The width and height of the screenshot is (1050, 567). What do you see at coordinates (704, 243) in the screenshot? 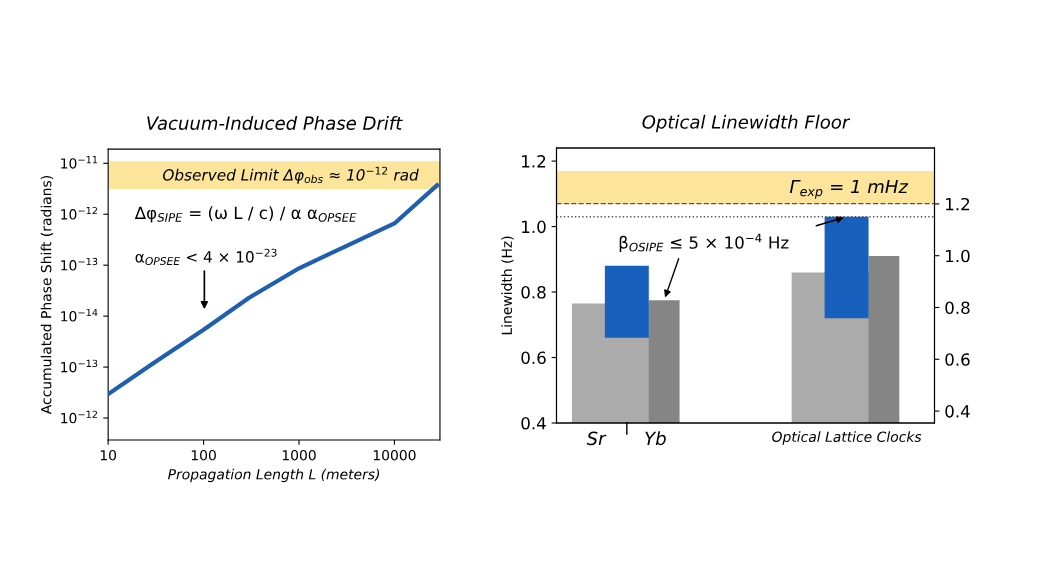
I see `annotation: β$_{OSIPE}$ ≤ 5 × 10$^{−4}$ Hz` at bounding box center [704, 243].